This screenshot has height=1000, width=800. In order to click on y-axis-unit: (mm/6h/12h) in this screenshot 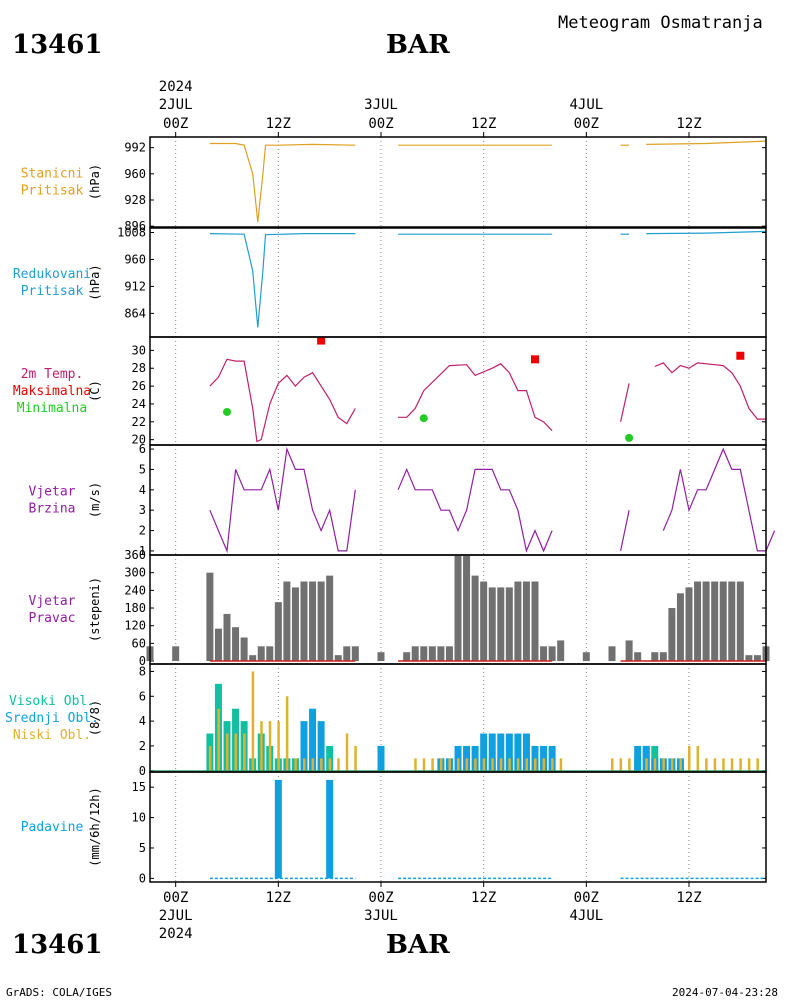, I will do `click(95, 826)`.